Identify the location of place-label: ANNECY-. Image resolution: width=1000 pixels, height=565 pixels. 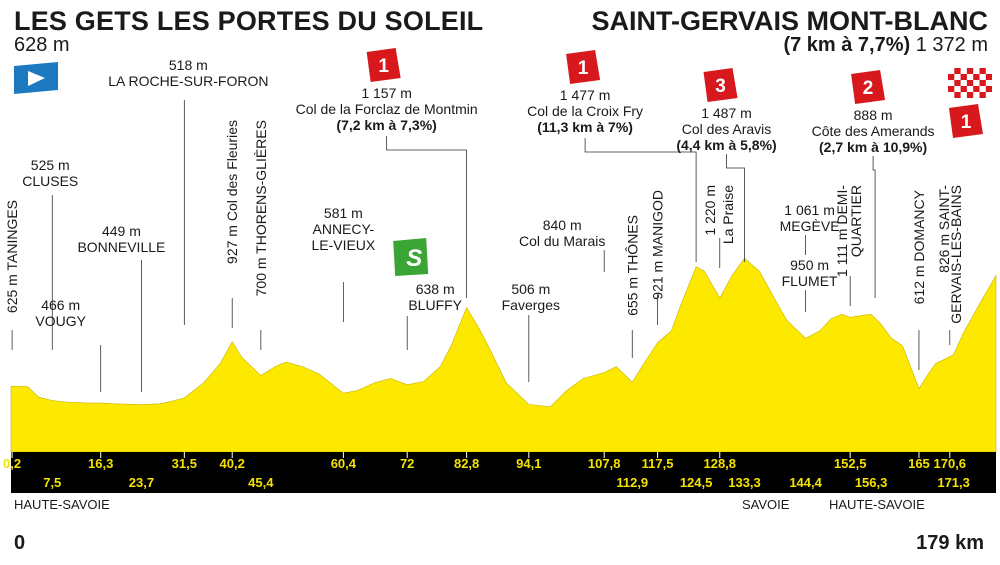
(344, 229).